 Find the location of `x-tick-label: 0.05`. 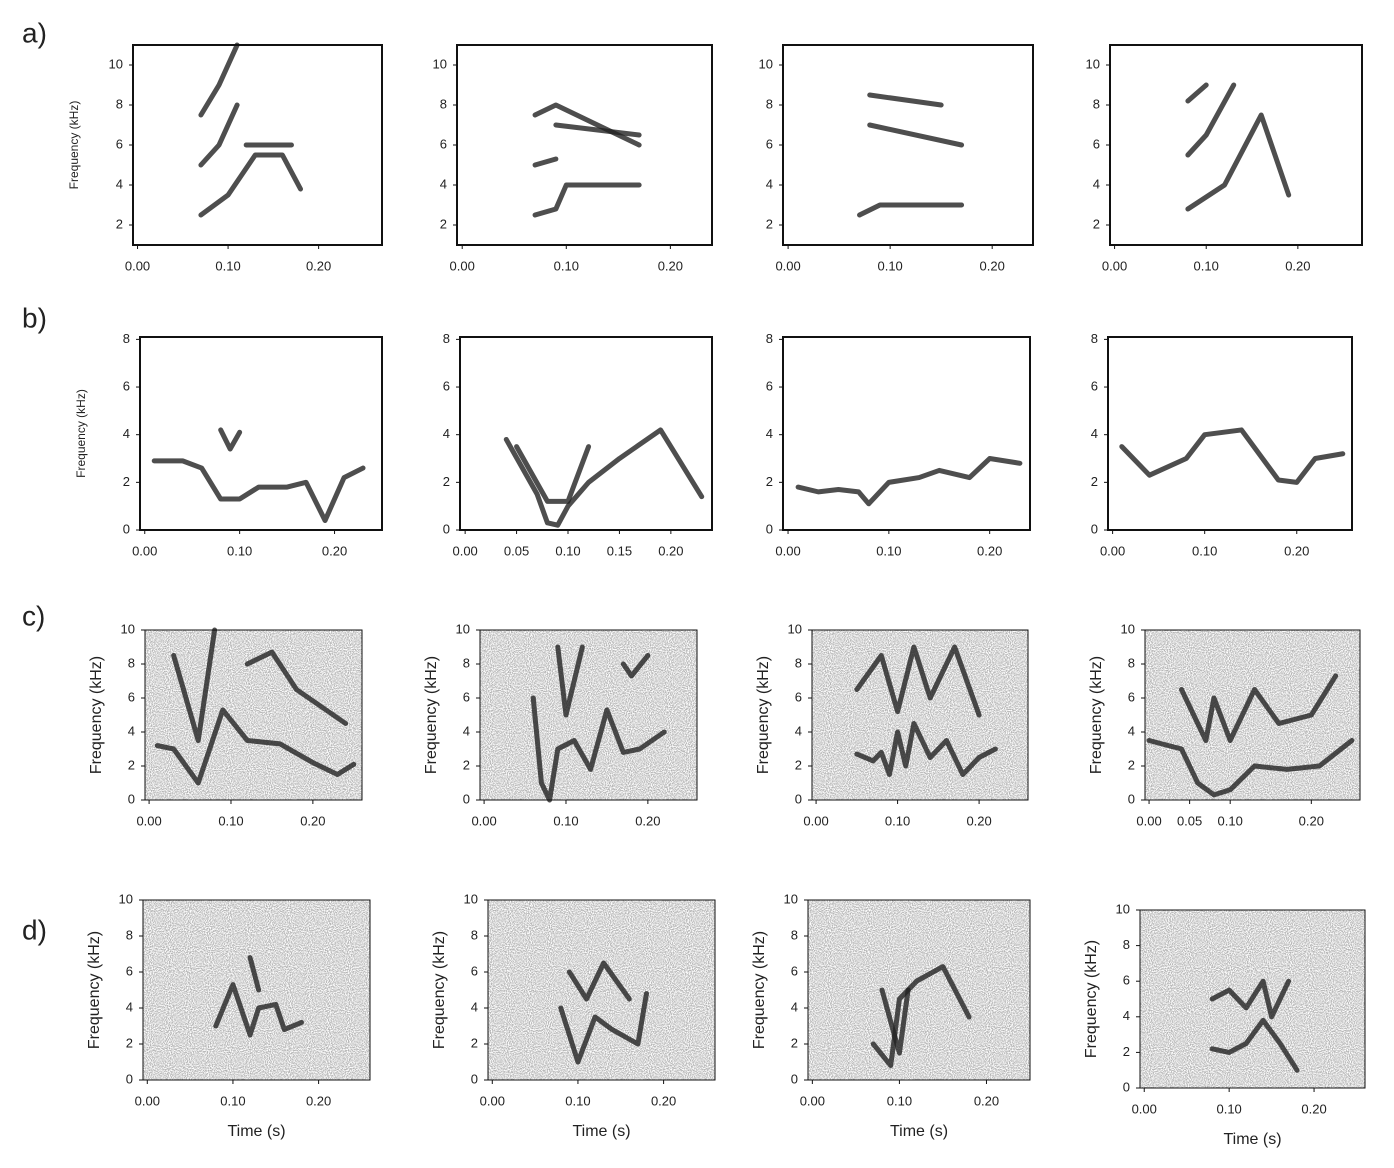

x-tick-label: 0.05 is located at coordinates (516, 550).